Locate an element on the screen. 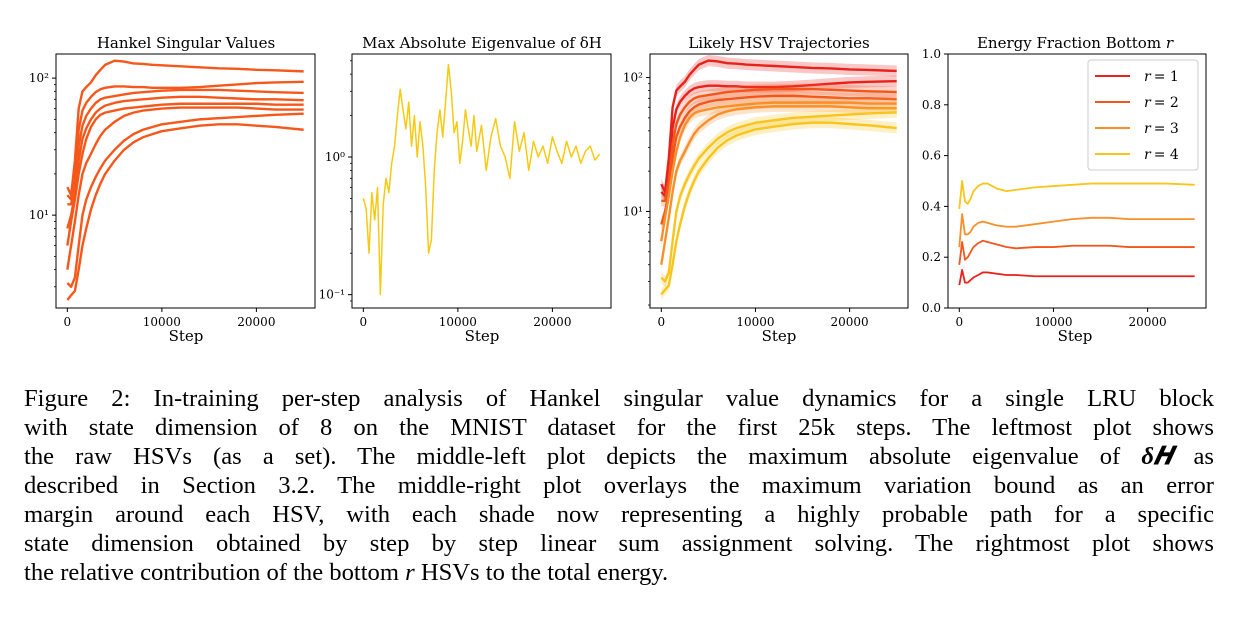  chart-title: Hankel Singular Values is located at coordinates (186, 43).